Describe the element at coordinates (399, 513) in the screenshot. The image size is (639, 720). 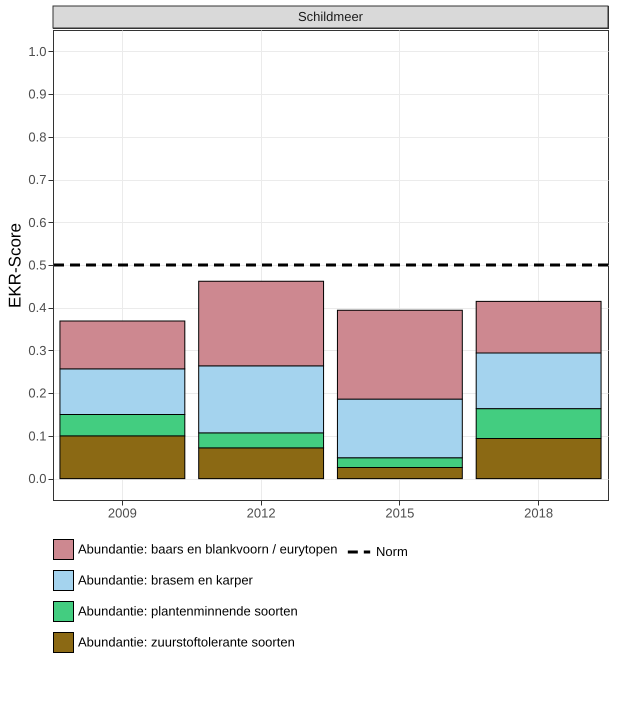
I see `x-tick-label: 2015` at that location.